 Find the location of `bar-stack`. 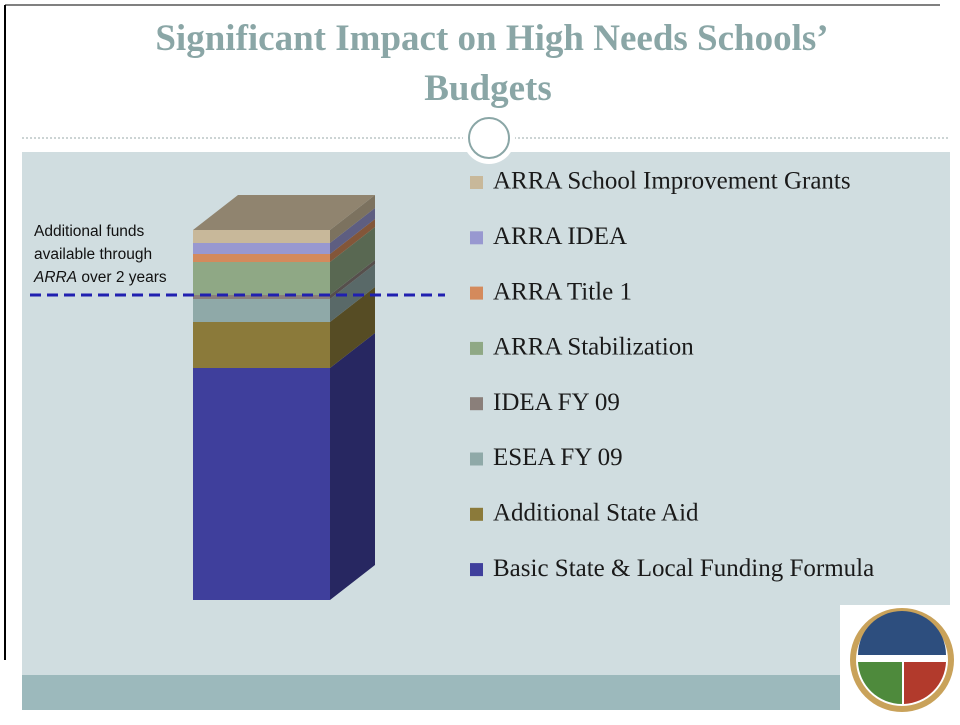

bar-stack is located at coordinates (284, 397).